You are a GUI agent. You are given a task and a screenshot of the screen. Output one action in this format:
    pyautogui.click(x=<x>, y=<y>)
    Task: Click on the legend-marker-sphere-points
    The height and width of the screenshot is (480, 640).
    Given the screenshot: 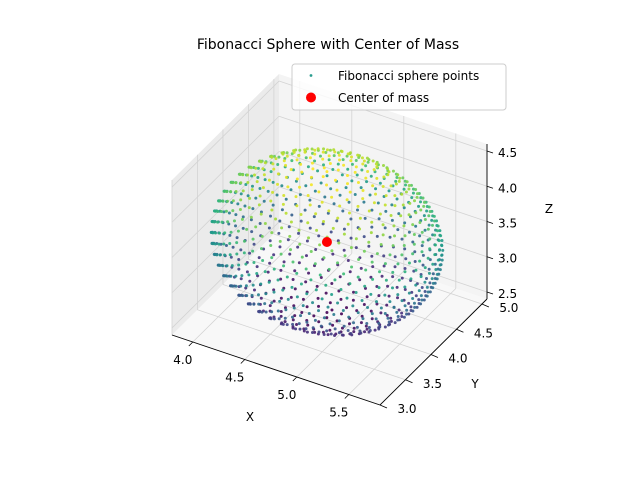 What is the action you would take?
    pyautogui.click(x=311, y=75)
    